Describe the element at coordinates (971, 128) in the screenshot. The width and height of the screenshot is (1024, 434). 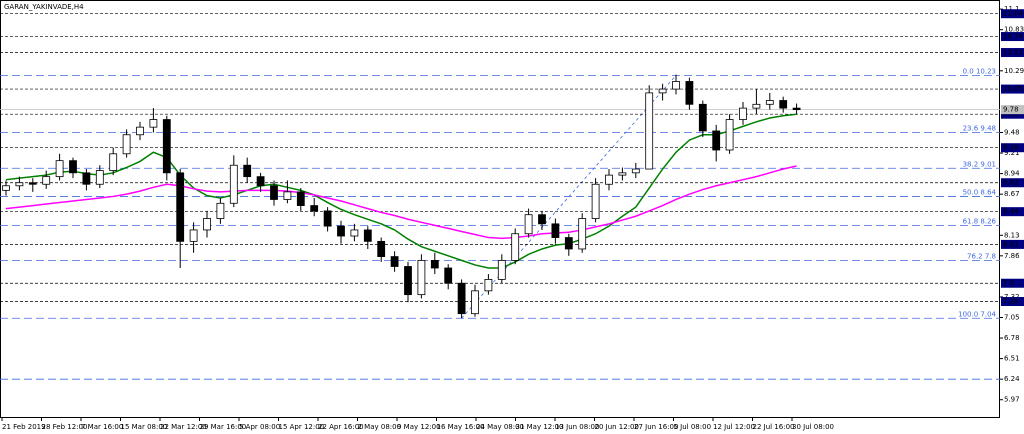
I see `fib-name: 23.6` at that location.